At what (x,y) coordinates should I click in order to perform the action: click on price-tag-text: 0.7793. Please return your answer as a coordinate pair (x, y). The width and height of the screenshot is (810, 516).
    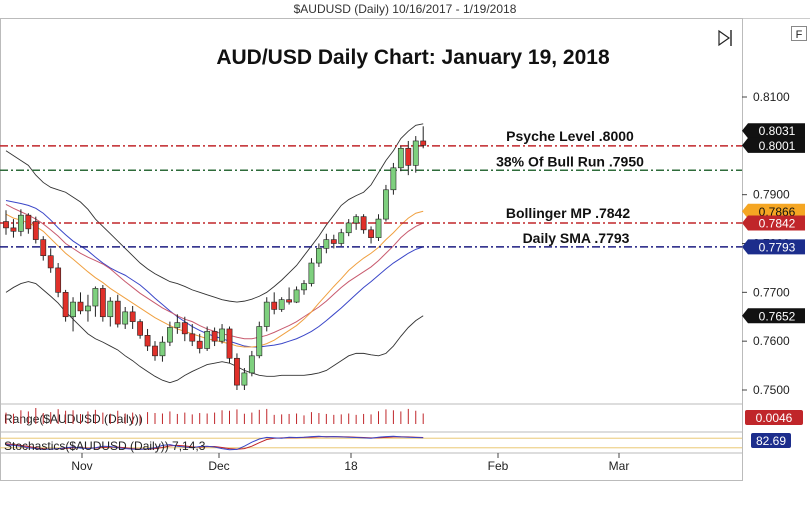
    Looking at the image, I should click on (777, 247).